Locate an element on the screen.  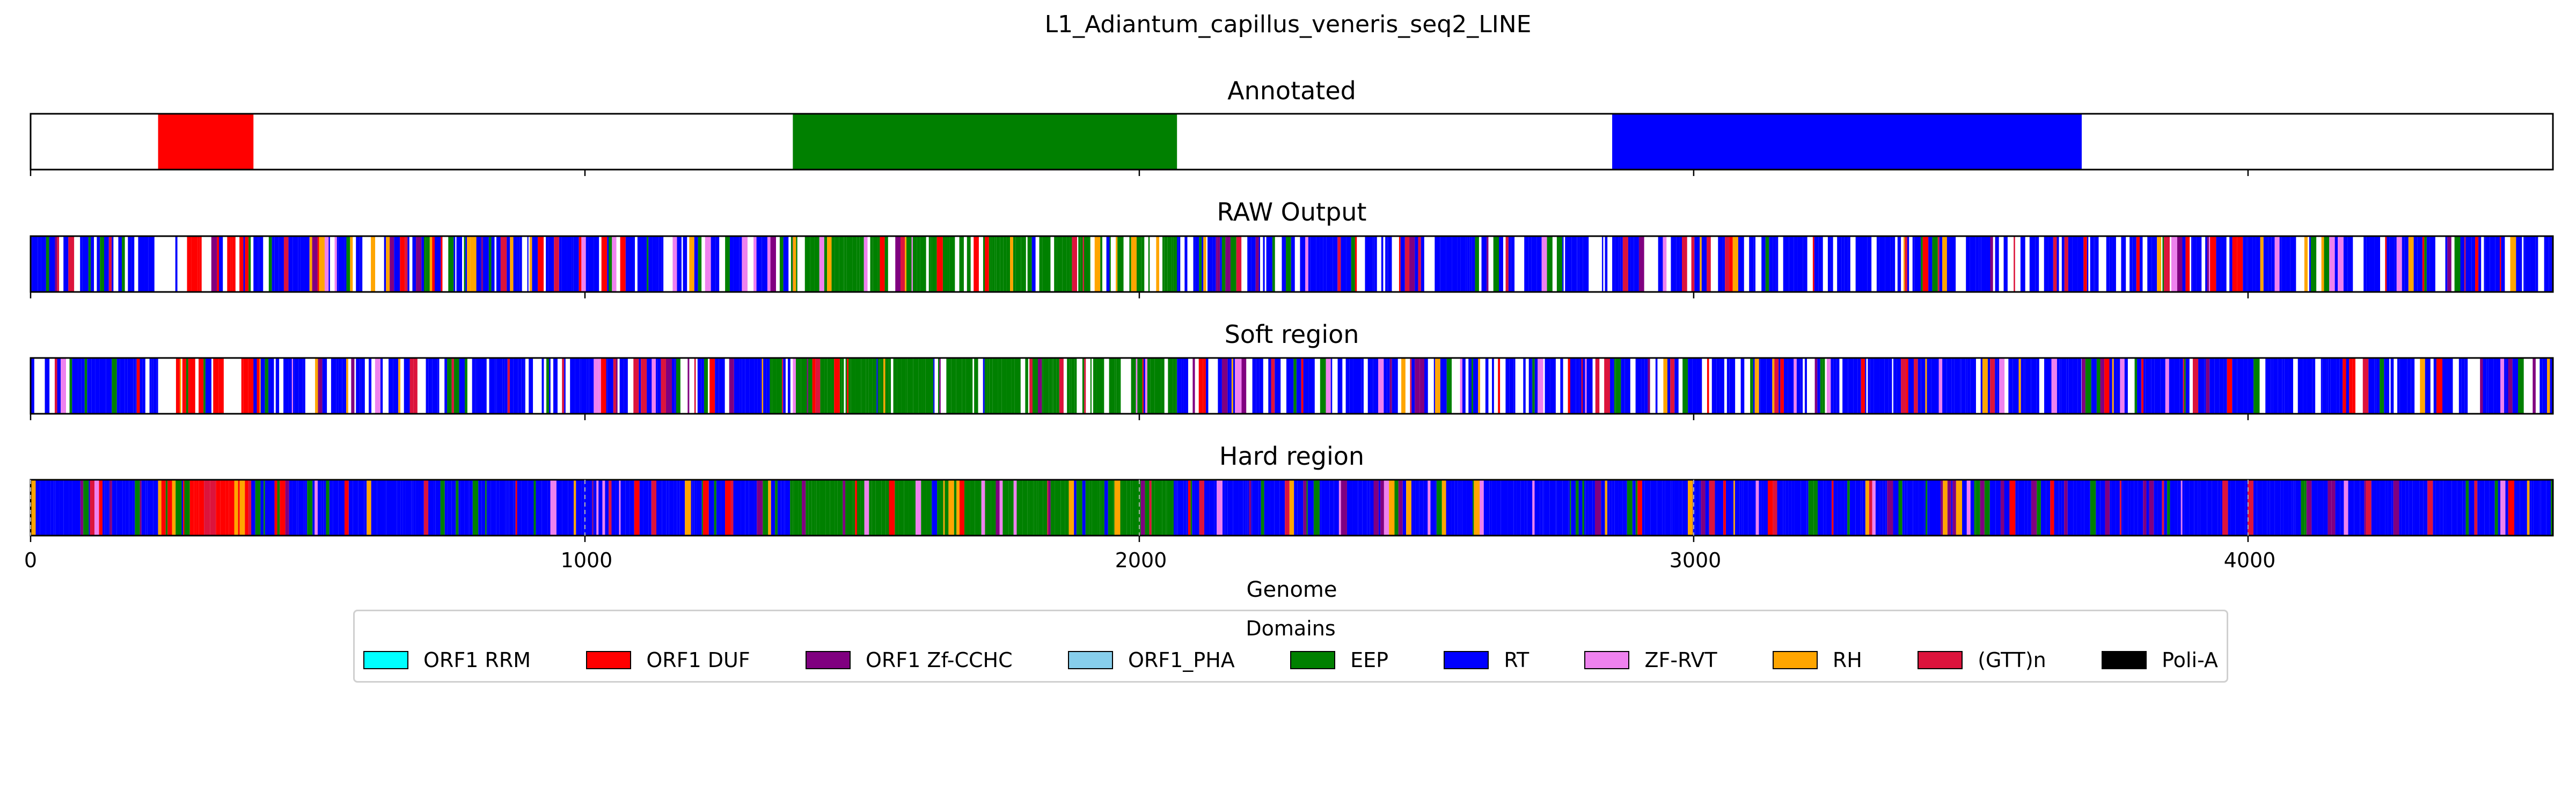
x-tick-label: 0 is located at coordinates (31, 560).